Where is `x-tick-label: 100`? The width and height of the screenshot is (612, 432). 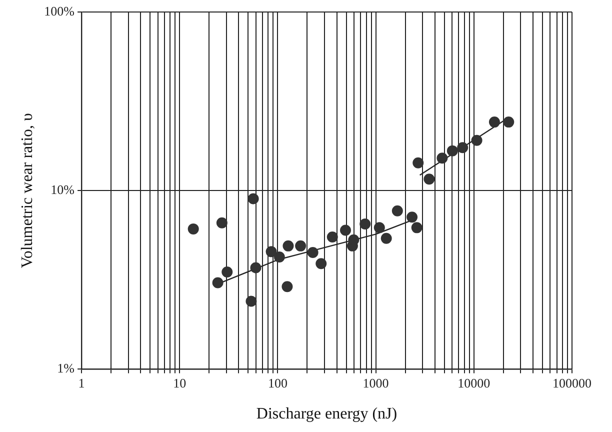 x-tick-label: 100 is located at coordinates (278, 382).